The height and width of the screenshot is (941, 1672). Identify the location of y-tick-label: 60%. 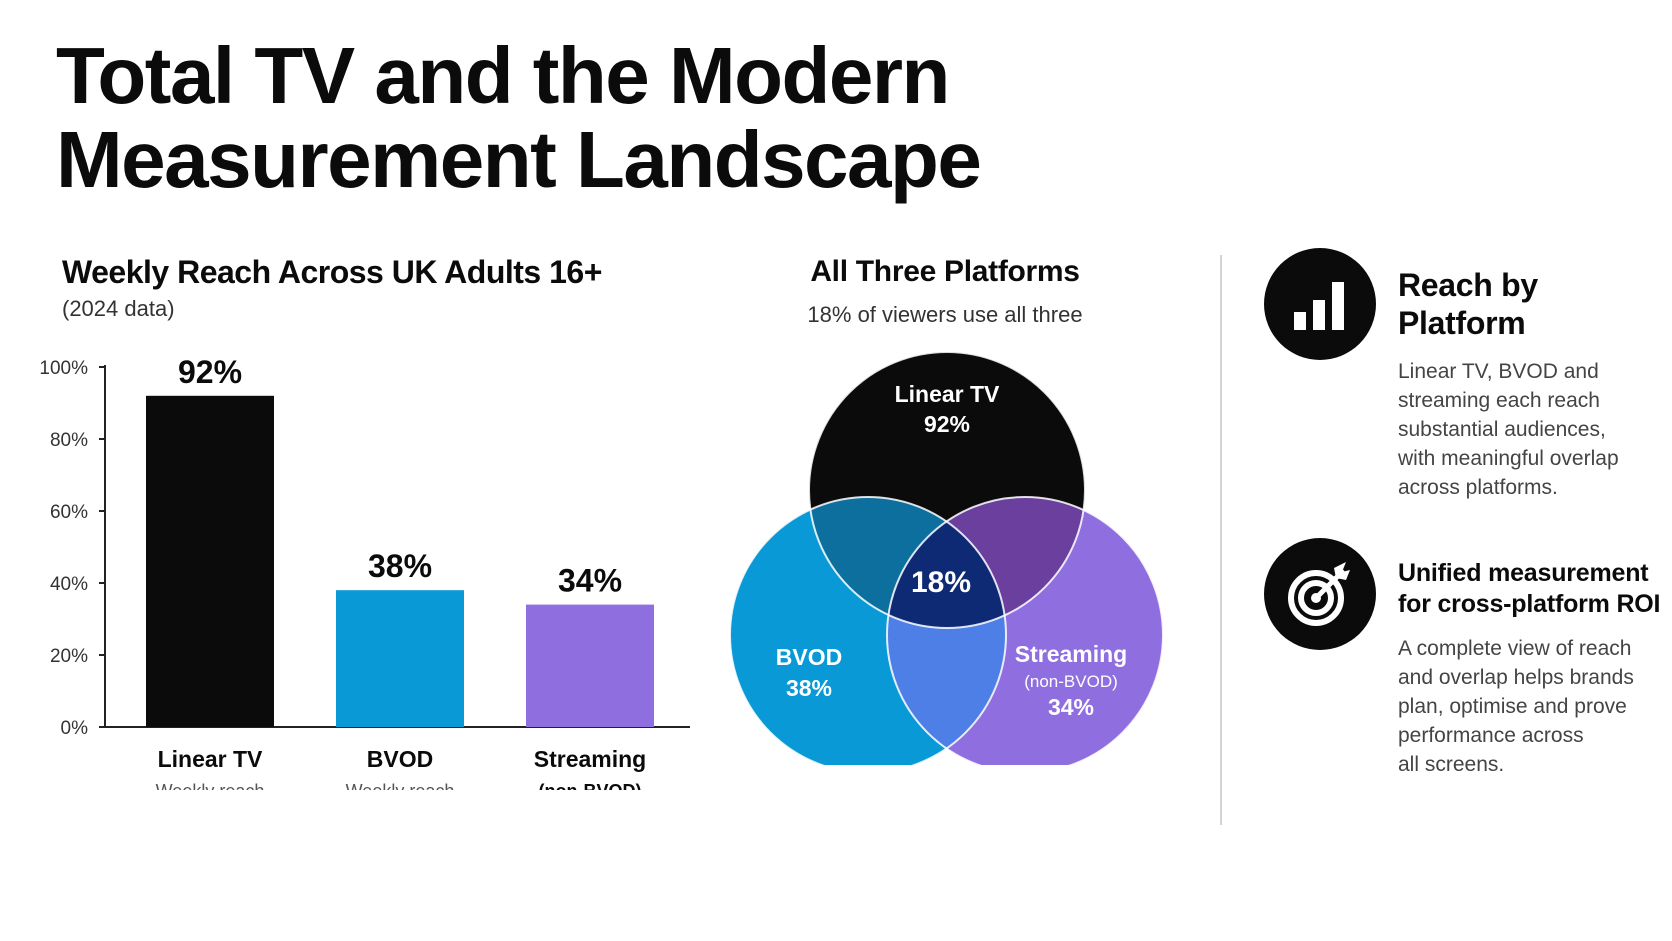
(69, 512).